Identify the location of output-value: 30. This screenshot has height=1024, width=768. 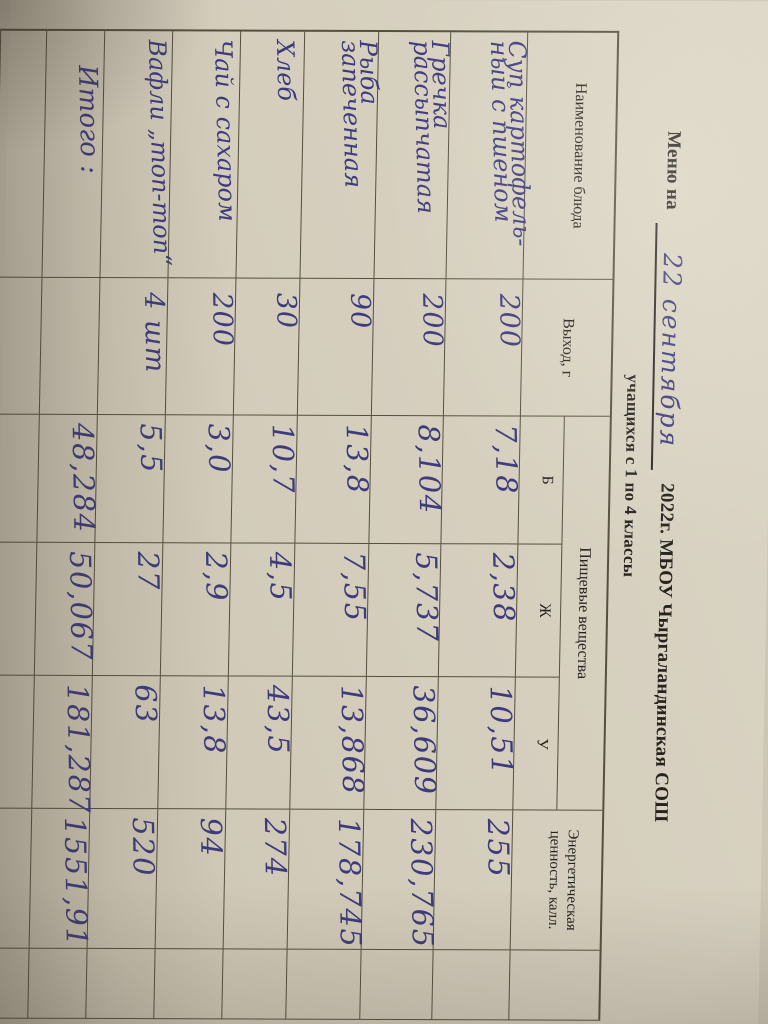
(286, 311).